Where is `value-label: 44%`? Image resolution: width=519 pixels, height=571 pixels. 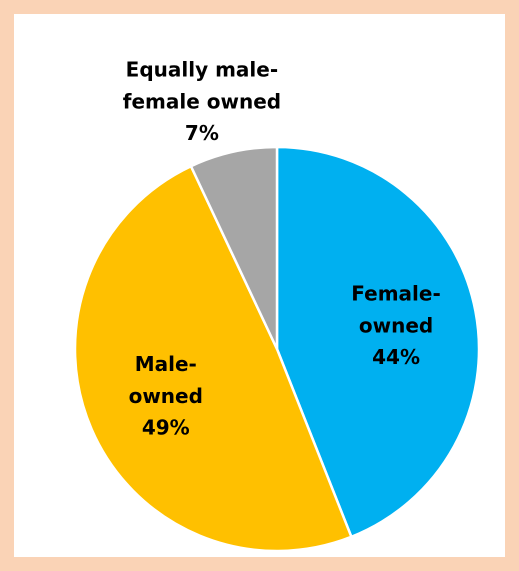
value-label: 44% is located at coordinates (396, 357).